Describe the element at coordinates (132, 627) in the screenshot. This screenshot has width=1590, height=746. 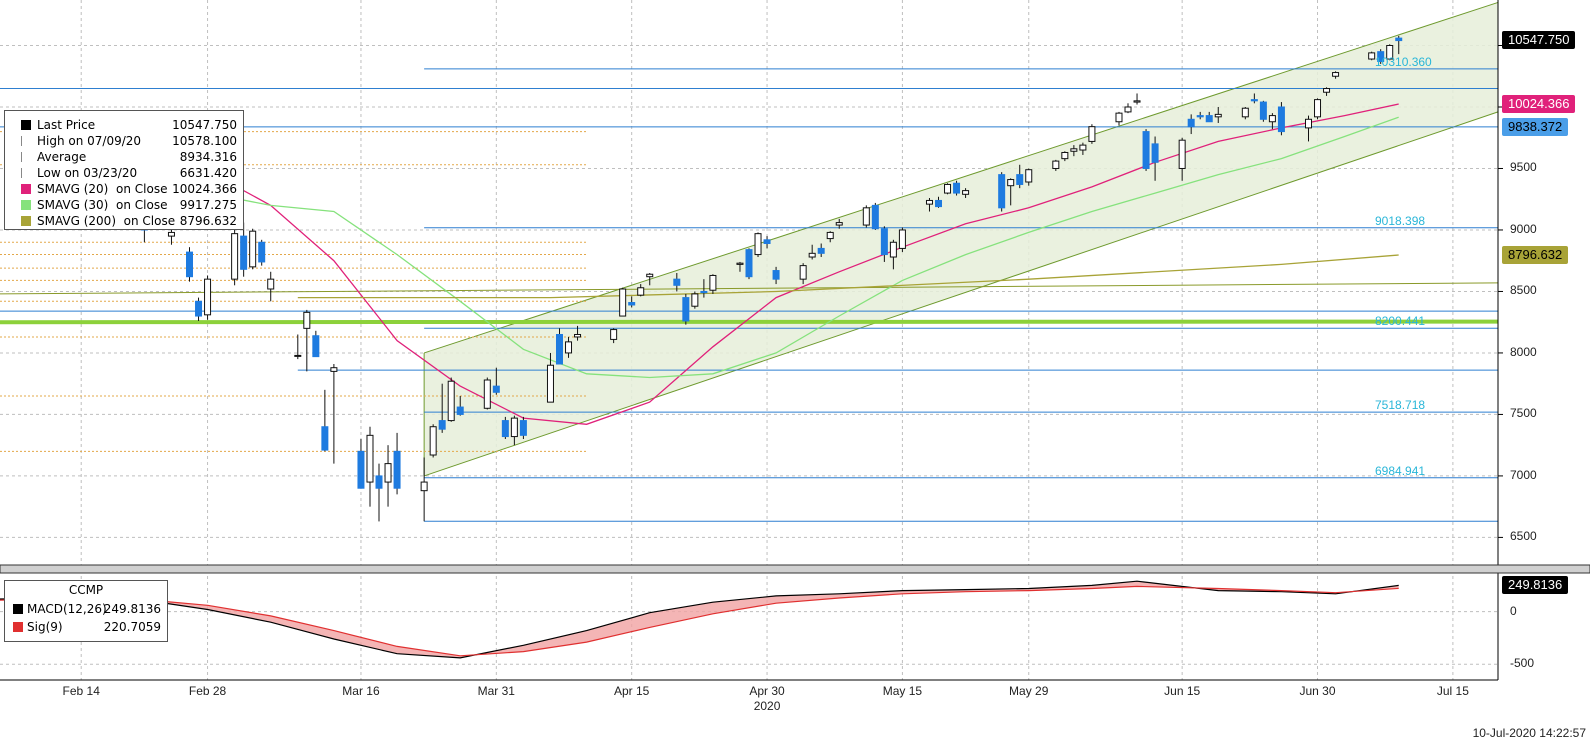
I see `sig-value: 220.7059` at that location.